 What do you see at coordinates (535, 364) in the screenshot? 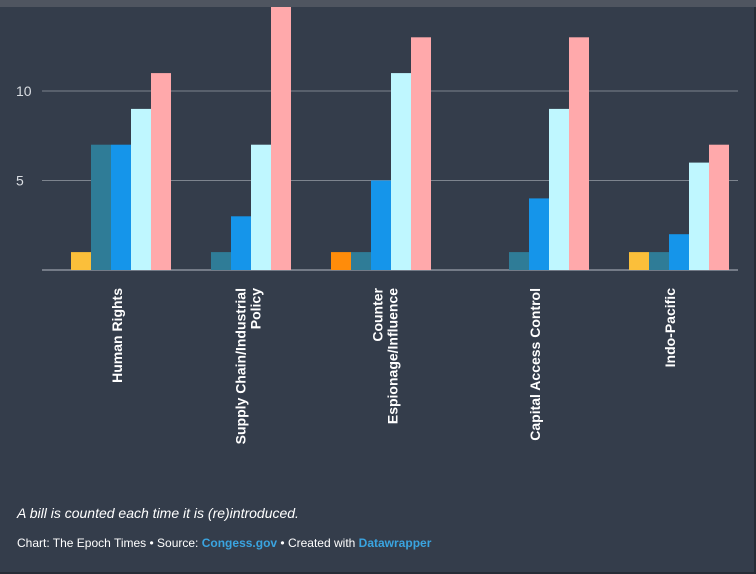
I see `category-label: Capital Access Control` at bounding box center [535, 364].